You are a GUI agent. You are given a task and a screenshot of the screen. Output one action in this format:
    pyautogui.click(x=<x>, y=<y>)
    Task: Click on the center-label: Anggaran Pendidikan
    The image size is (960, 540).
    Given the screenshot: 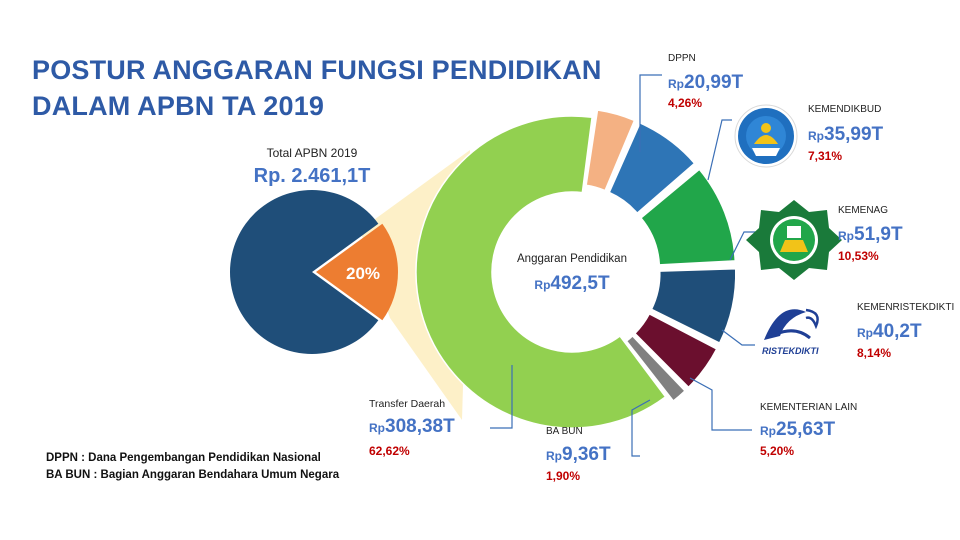 What is the action you would take?
    pyautogui.click(x=572, y=259)
    